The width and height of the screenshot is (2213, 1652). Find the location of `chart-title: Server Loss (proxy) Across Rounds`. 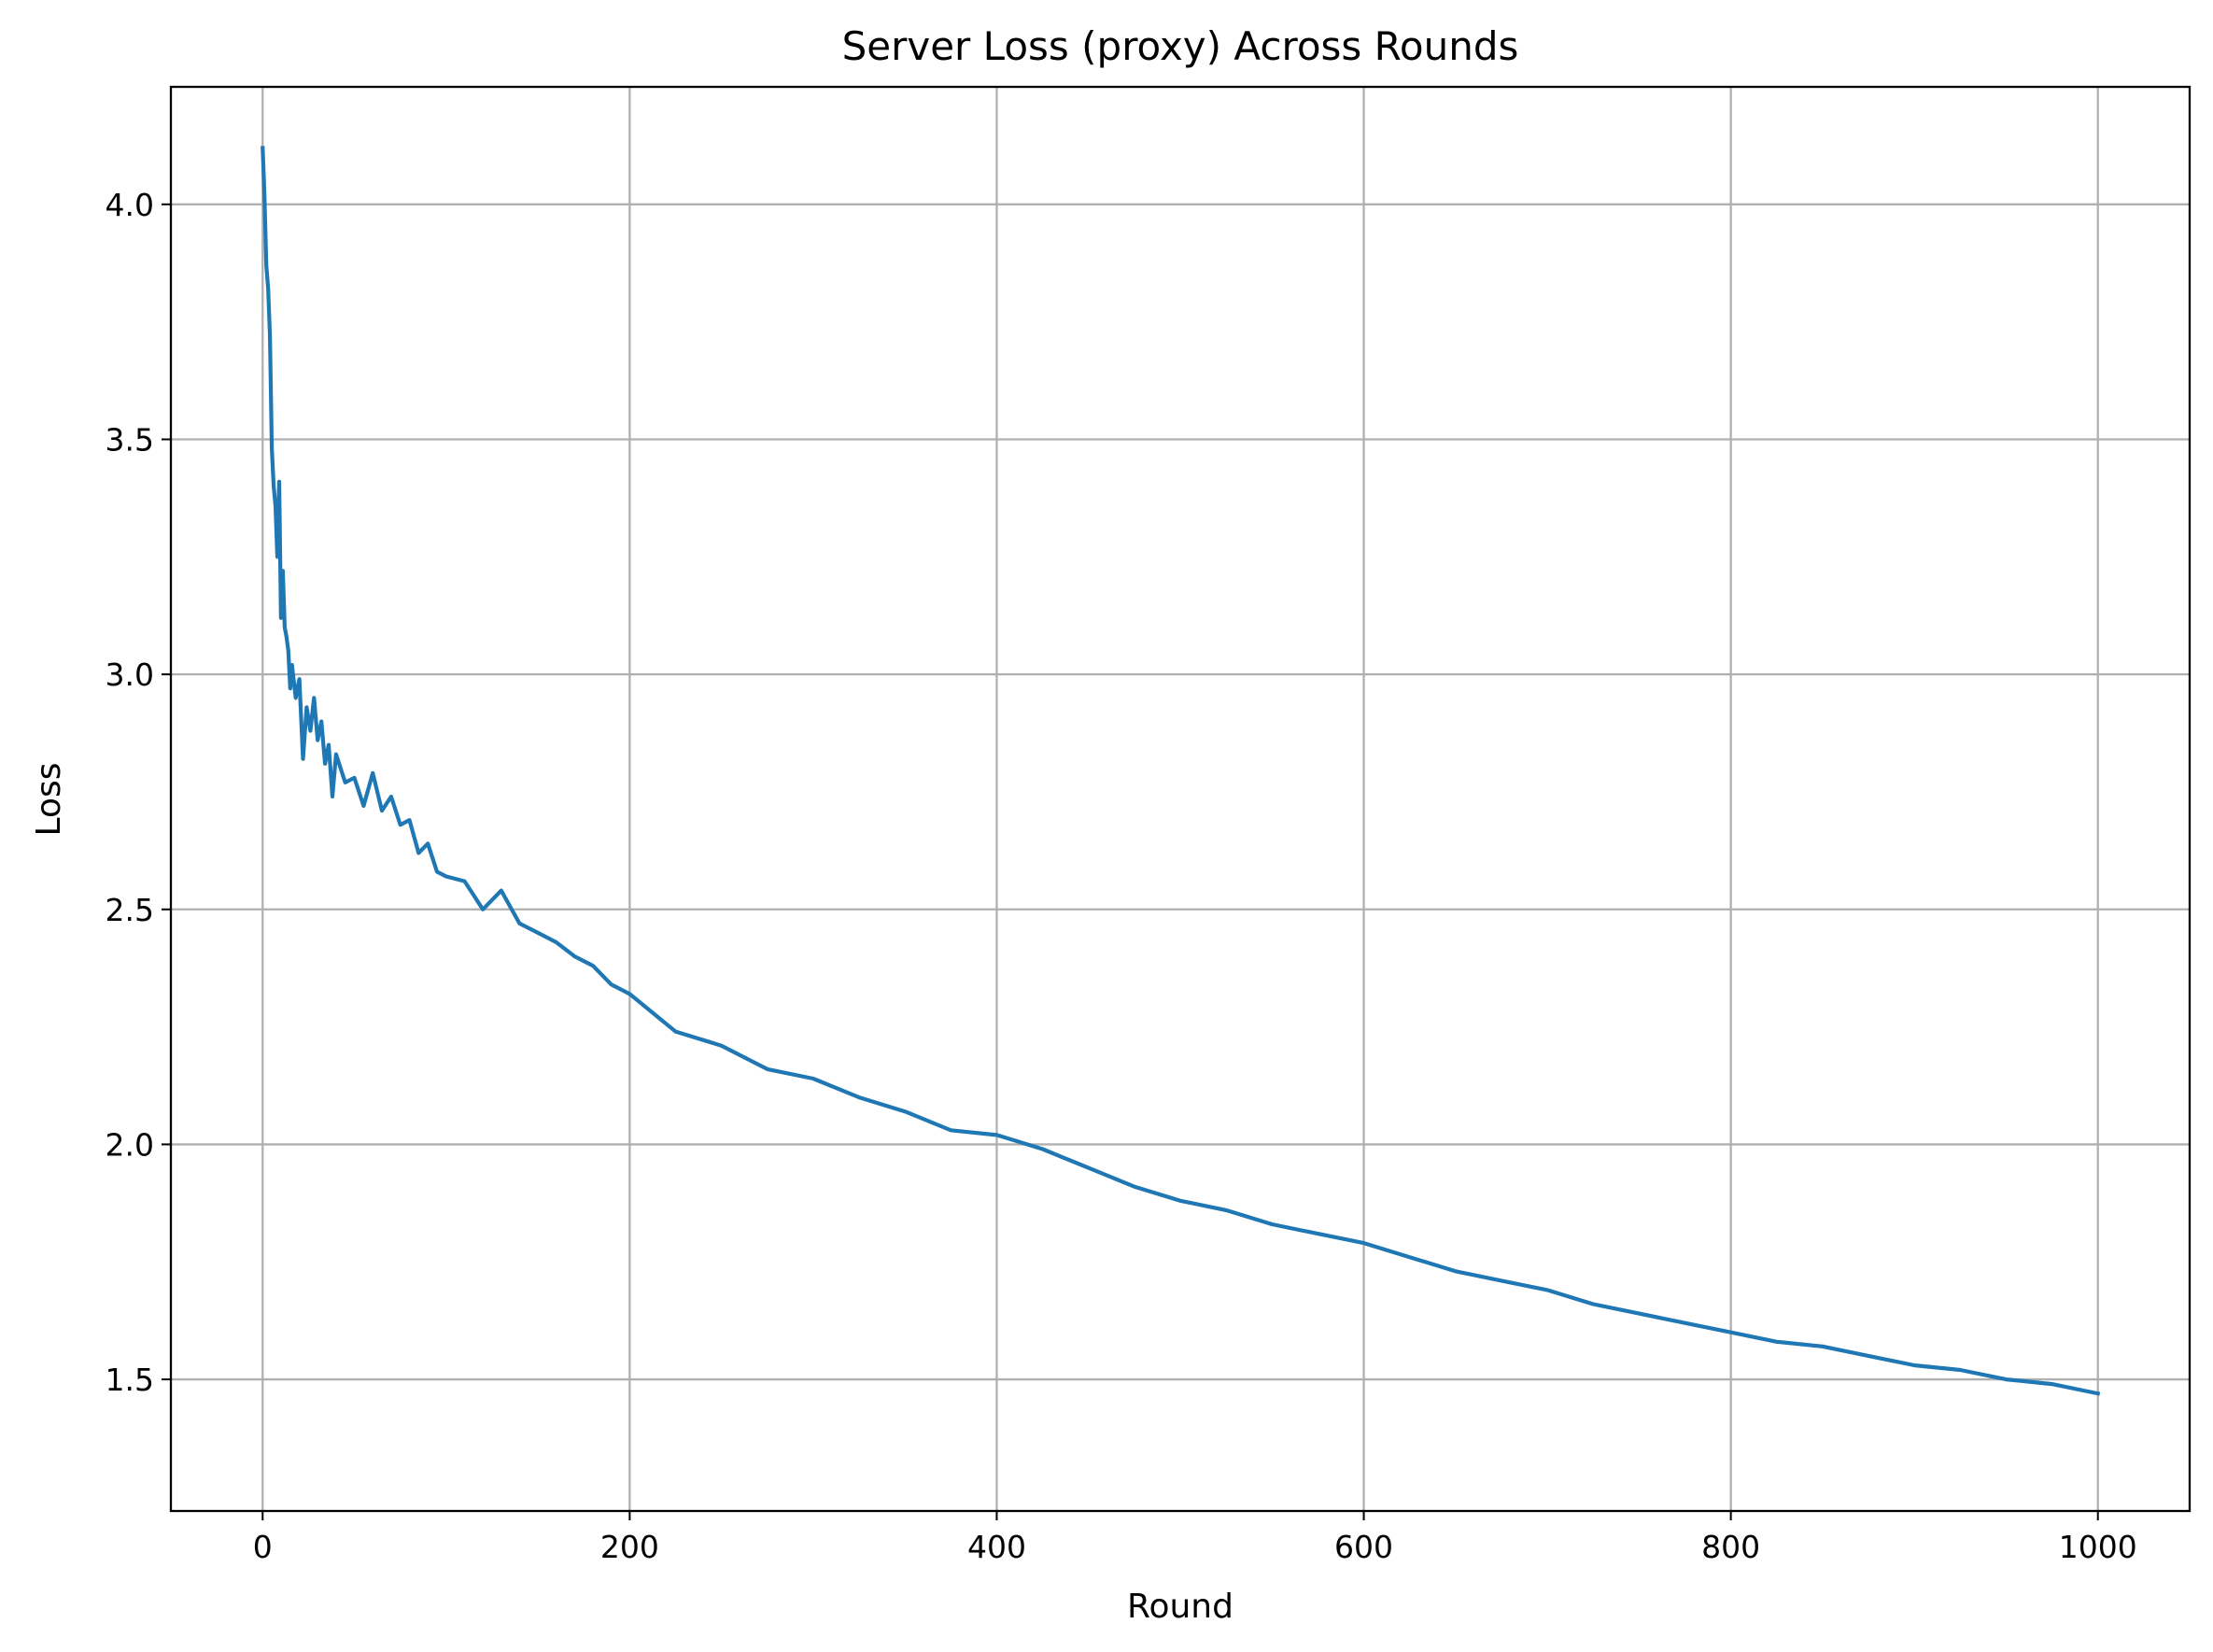

chart-title: Server Loss (proxy) Across Rounds is located at coordinates (1181, 46).